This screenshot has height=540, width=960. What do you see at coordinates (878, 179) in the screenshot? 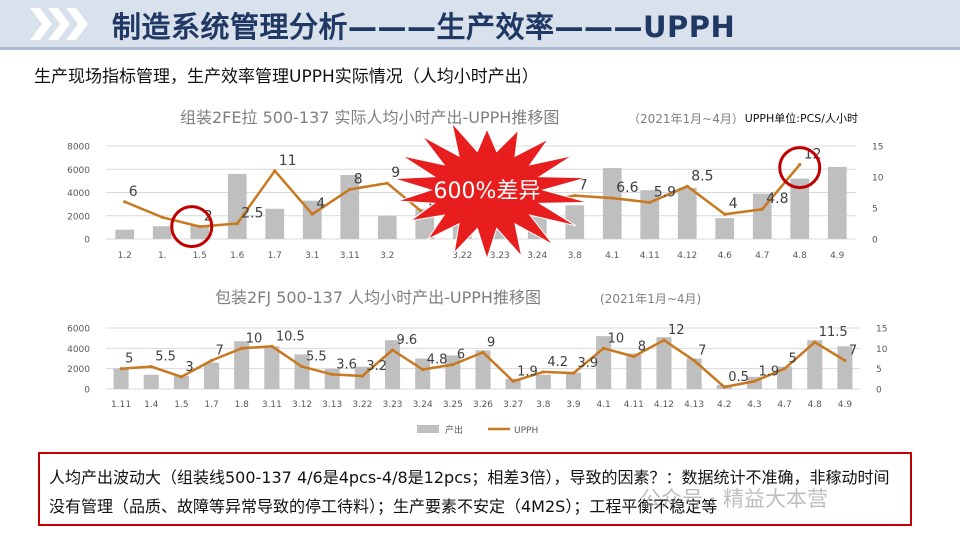
I see `y-right-tick-label: 10` at bounding box center [878, 179].